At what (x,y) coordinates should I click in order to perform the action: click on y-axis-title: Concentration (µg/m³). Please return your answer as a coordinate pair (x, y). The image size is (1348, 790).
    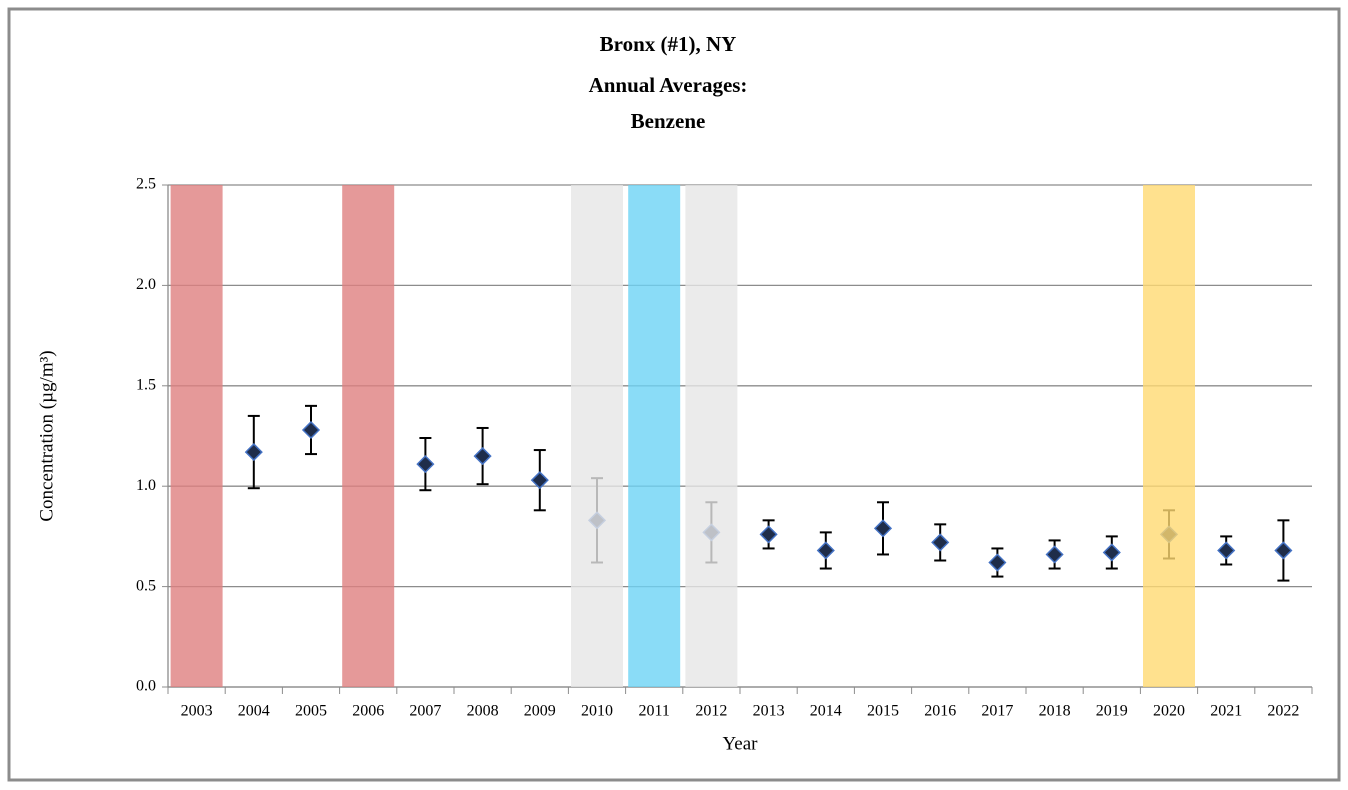
    Looking at the image, I should click on (46, 435).